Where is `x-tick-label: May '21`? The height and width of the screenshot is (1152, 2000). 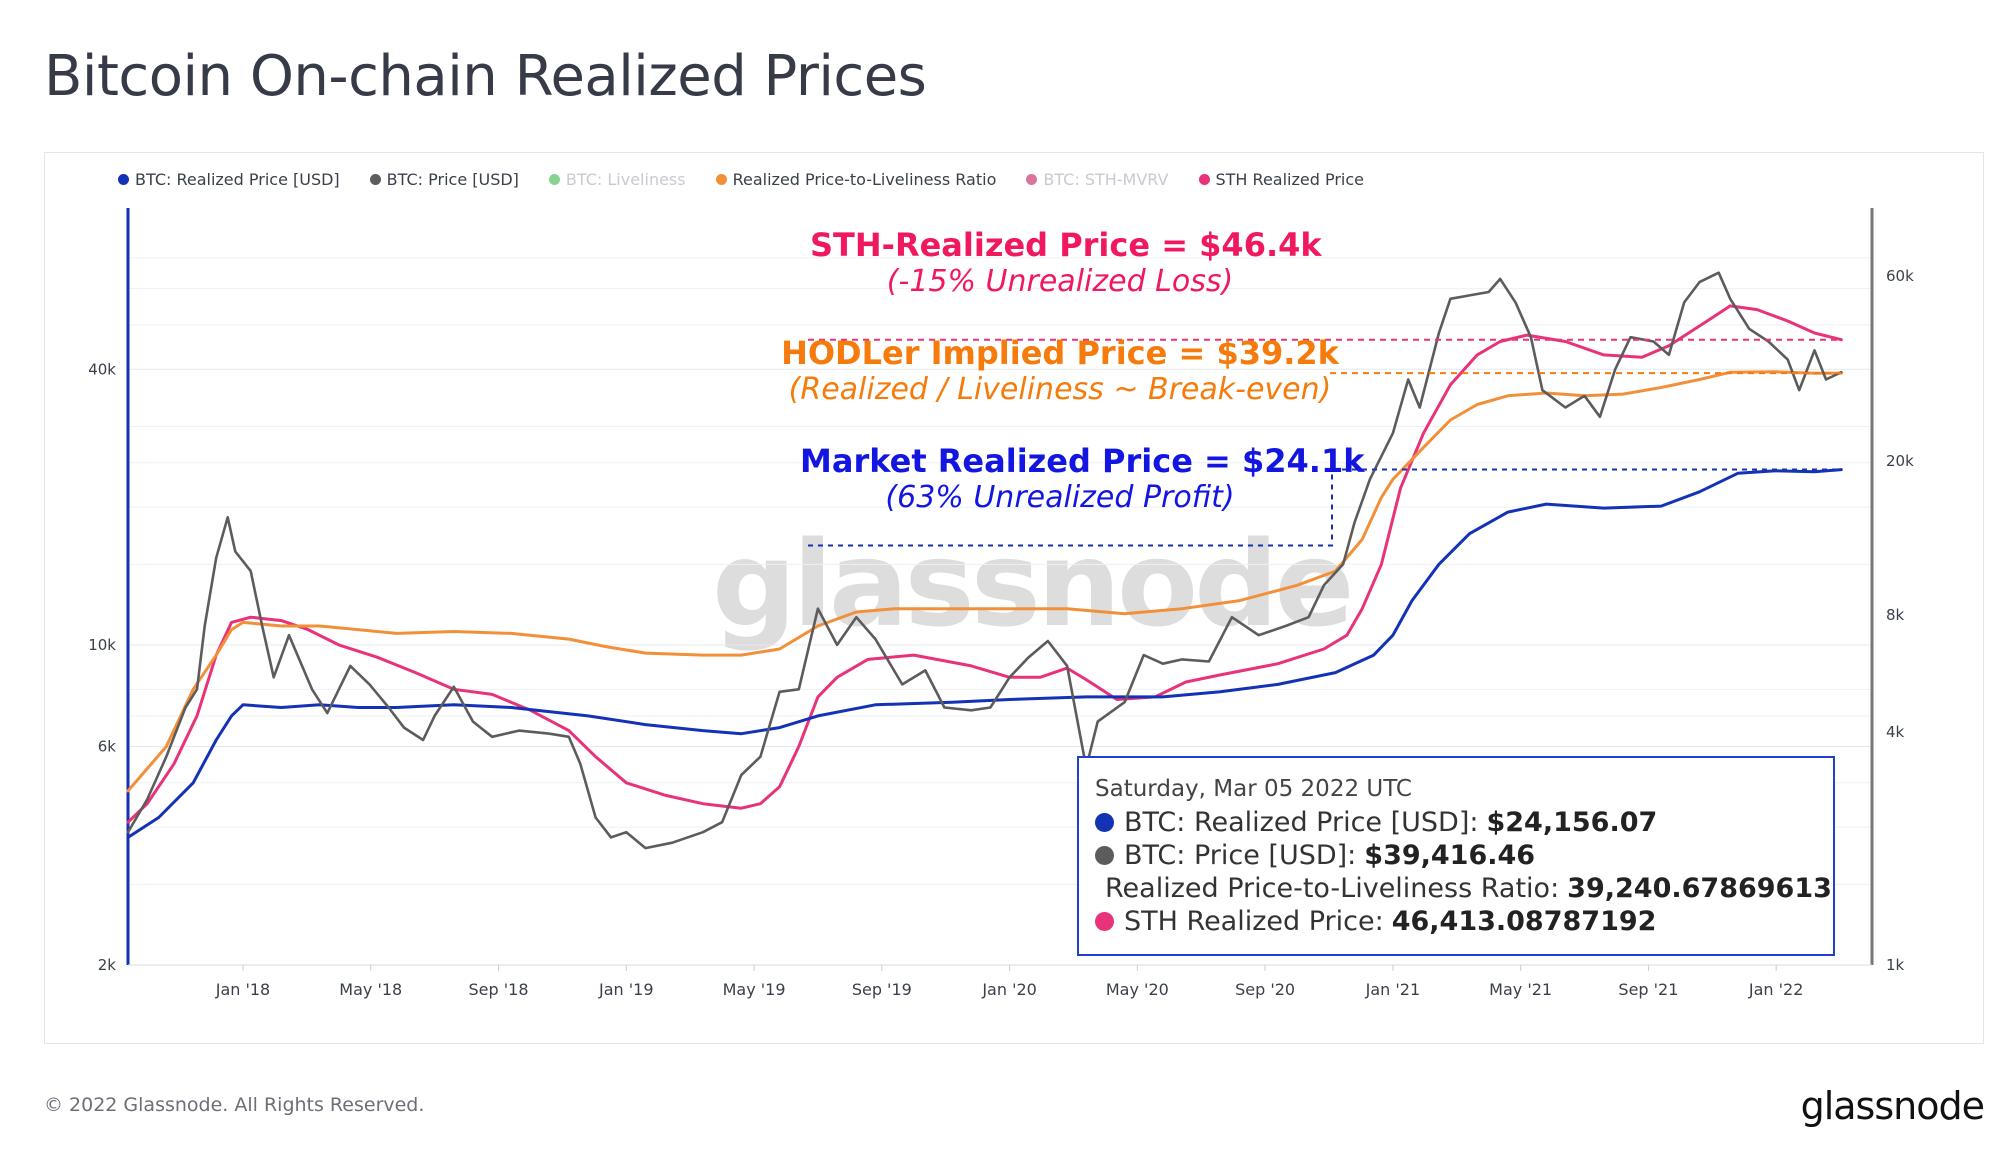 x-tick-label: May '21 is located at coordinates (1520, 989).